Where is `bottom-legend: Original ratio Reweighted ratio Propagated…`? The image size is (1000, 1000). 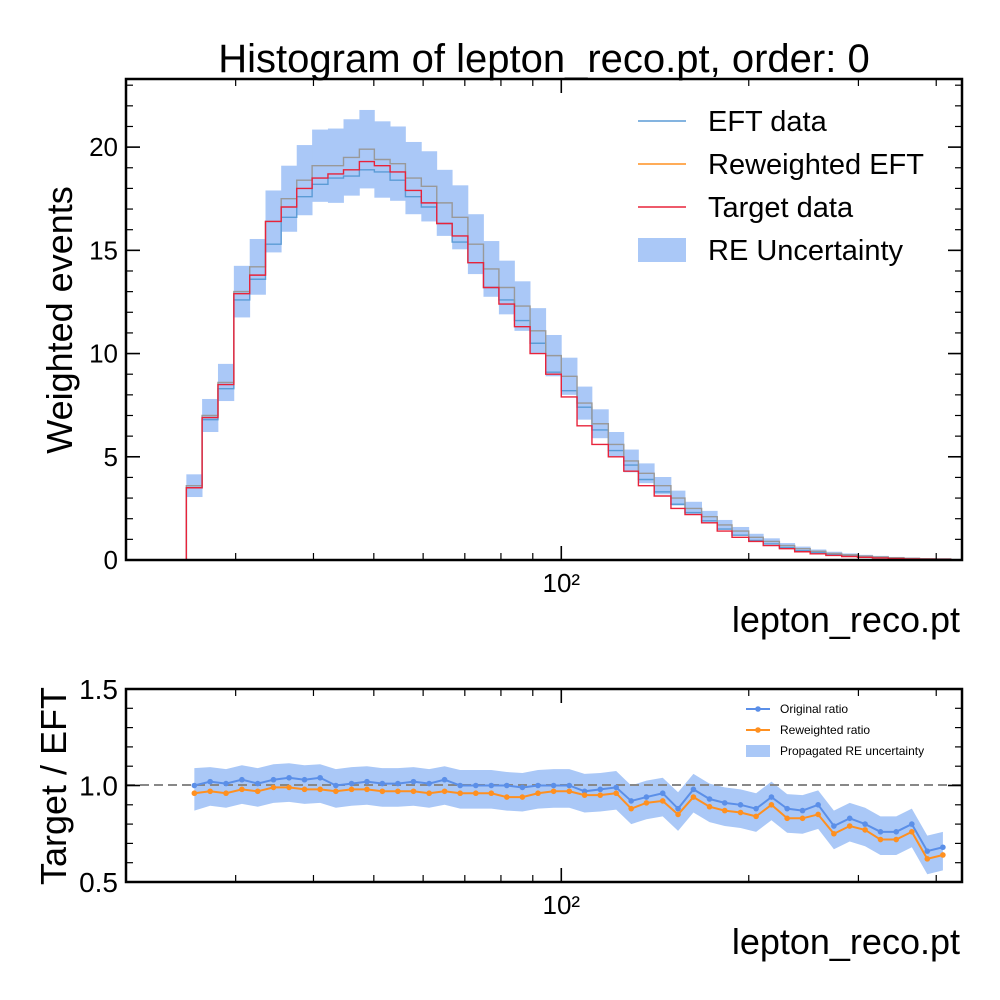
bottom-legend: Original ratio Reweighted ratio Propagated… is located at coordinates (835, 730).